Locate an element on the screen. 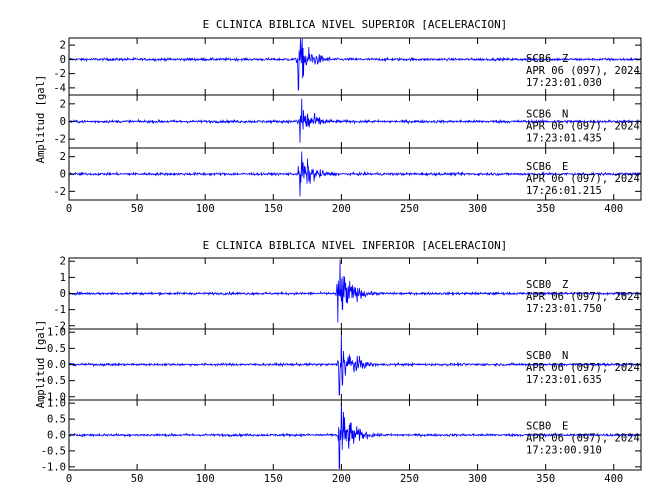 The width and height of the screenshot is (650, 500). trace-scb6-e is located at coordinates (355, 174).